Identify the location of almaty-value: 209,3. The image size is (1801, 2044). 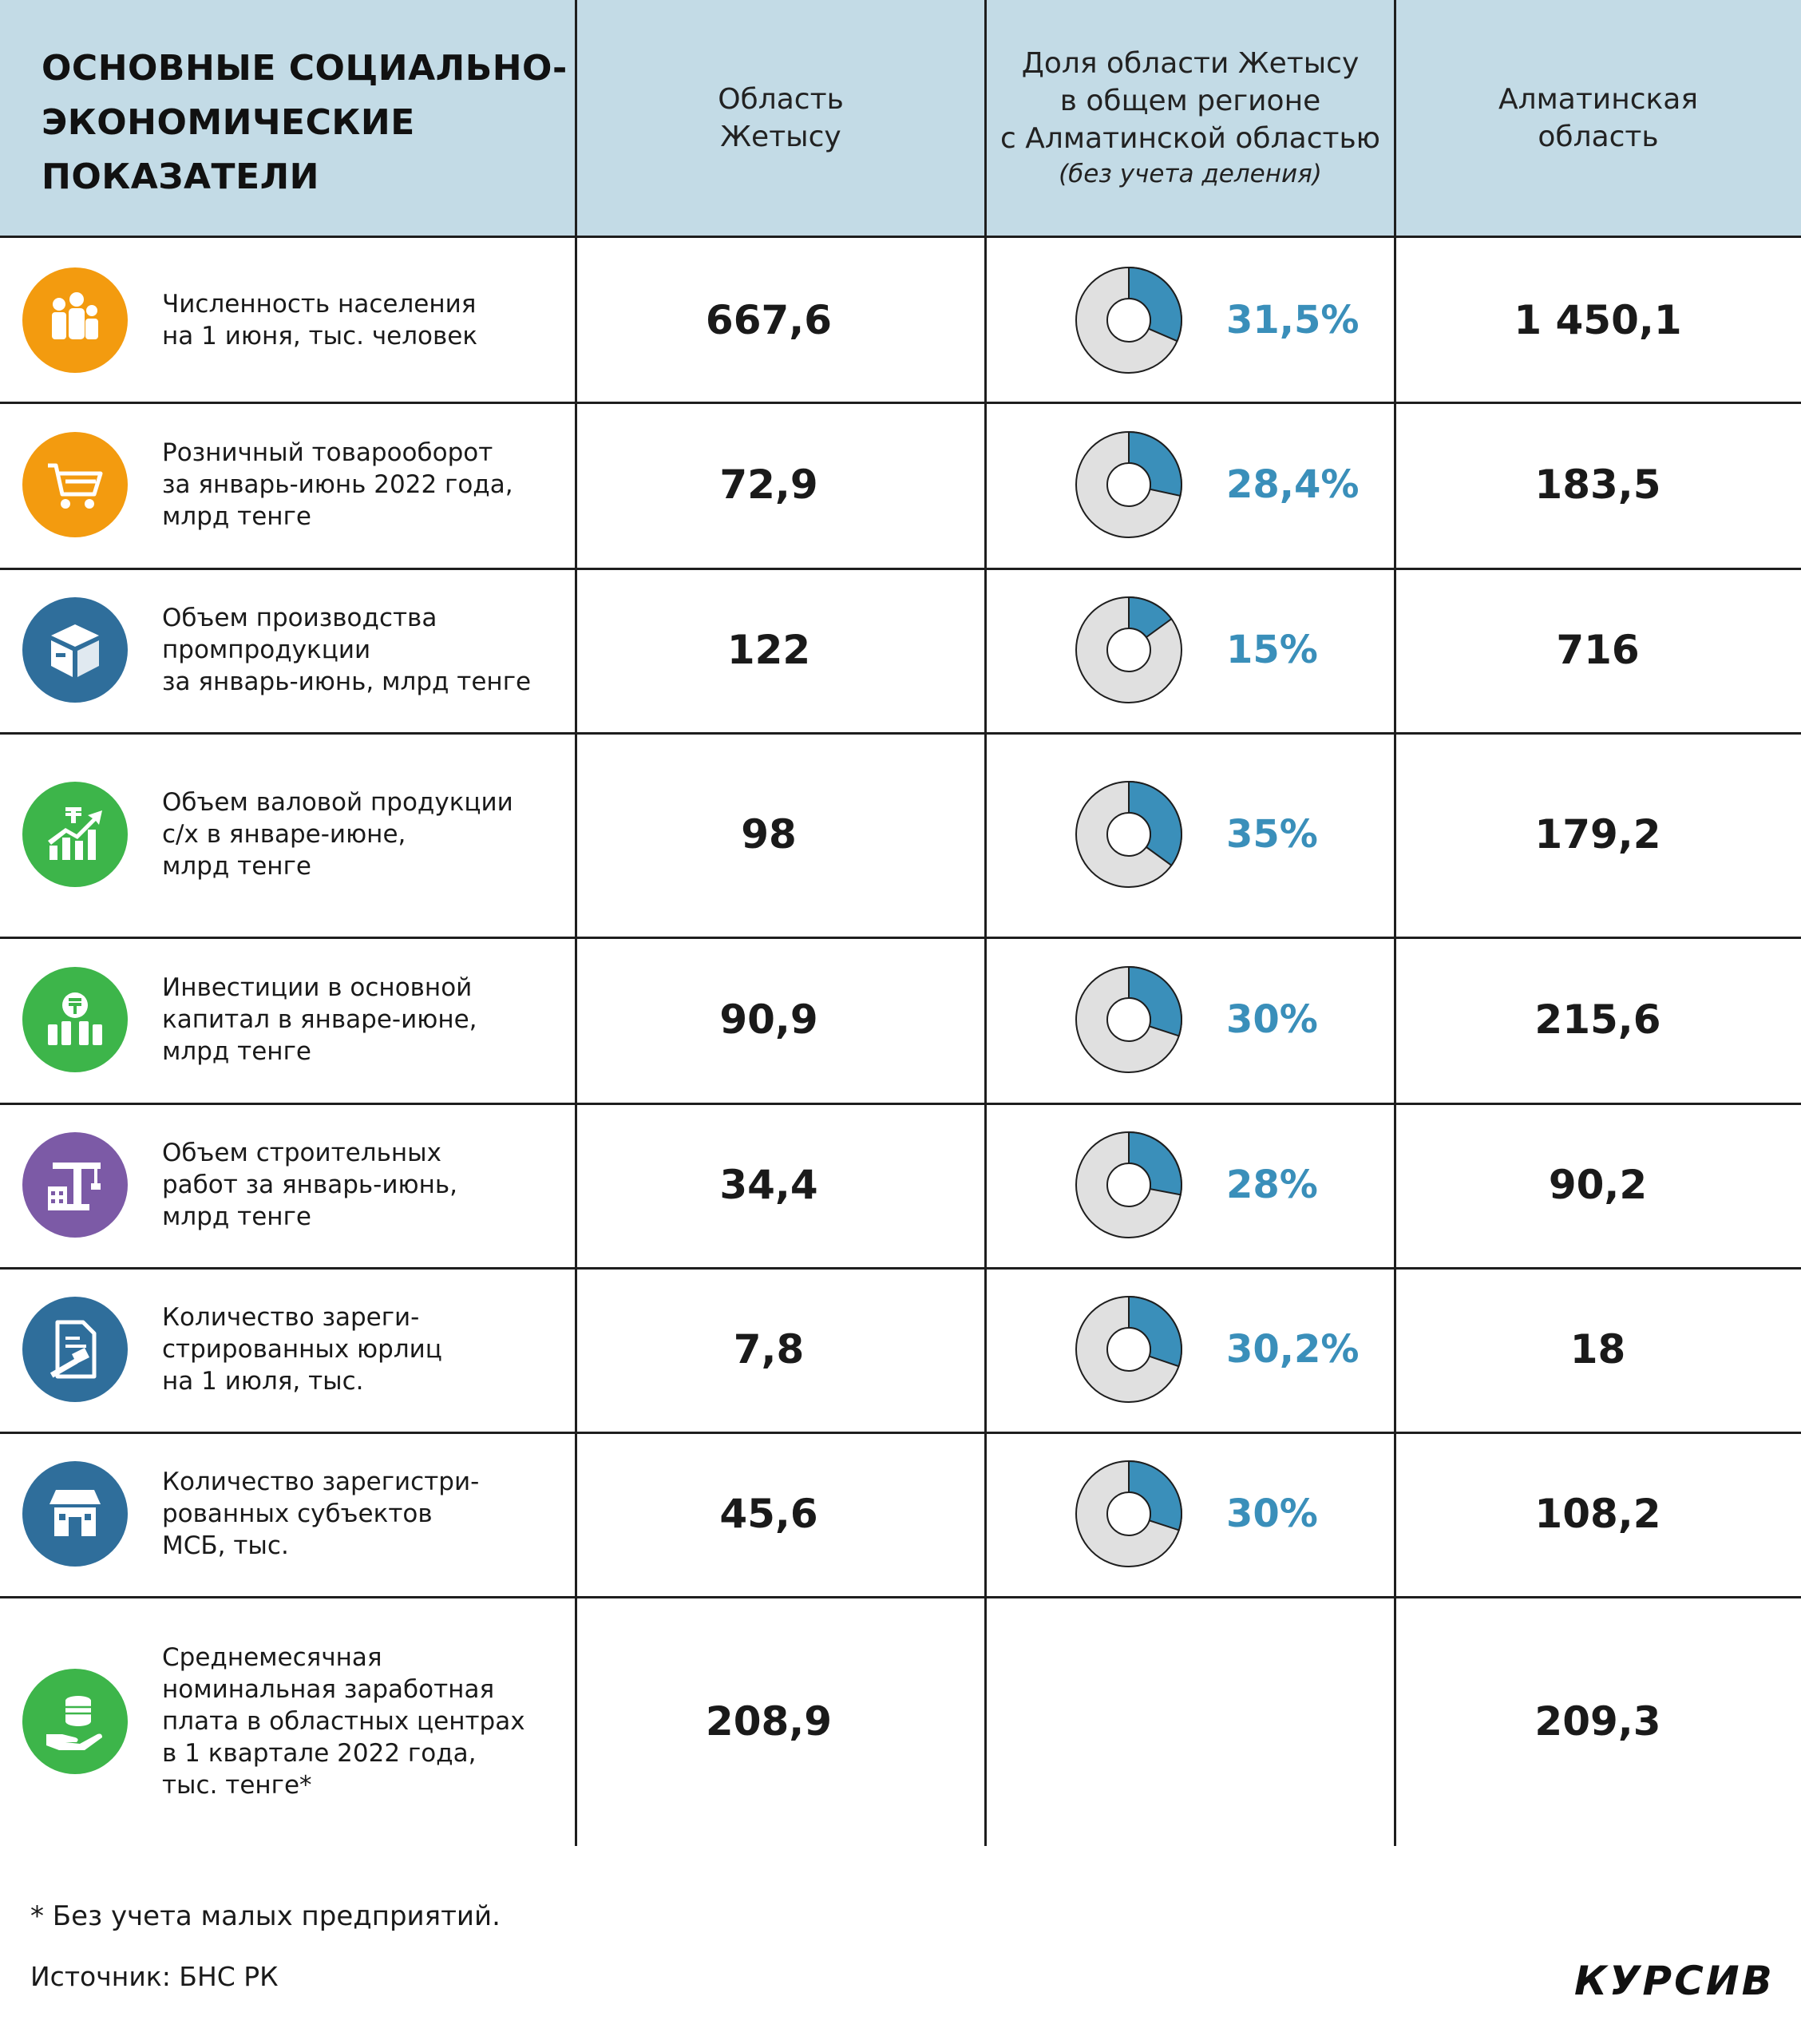
(1597, 1721).